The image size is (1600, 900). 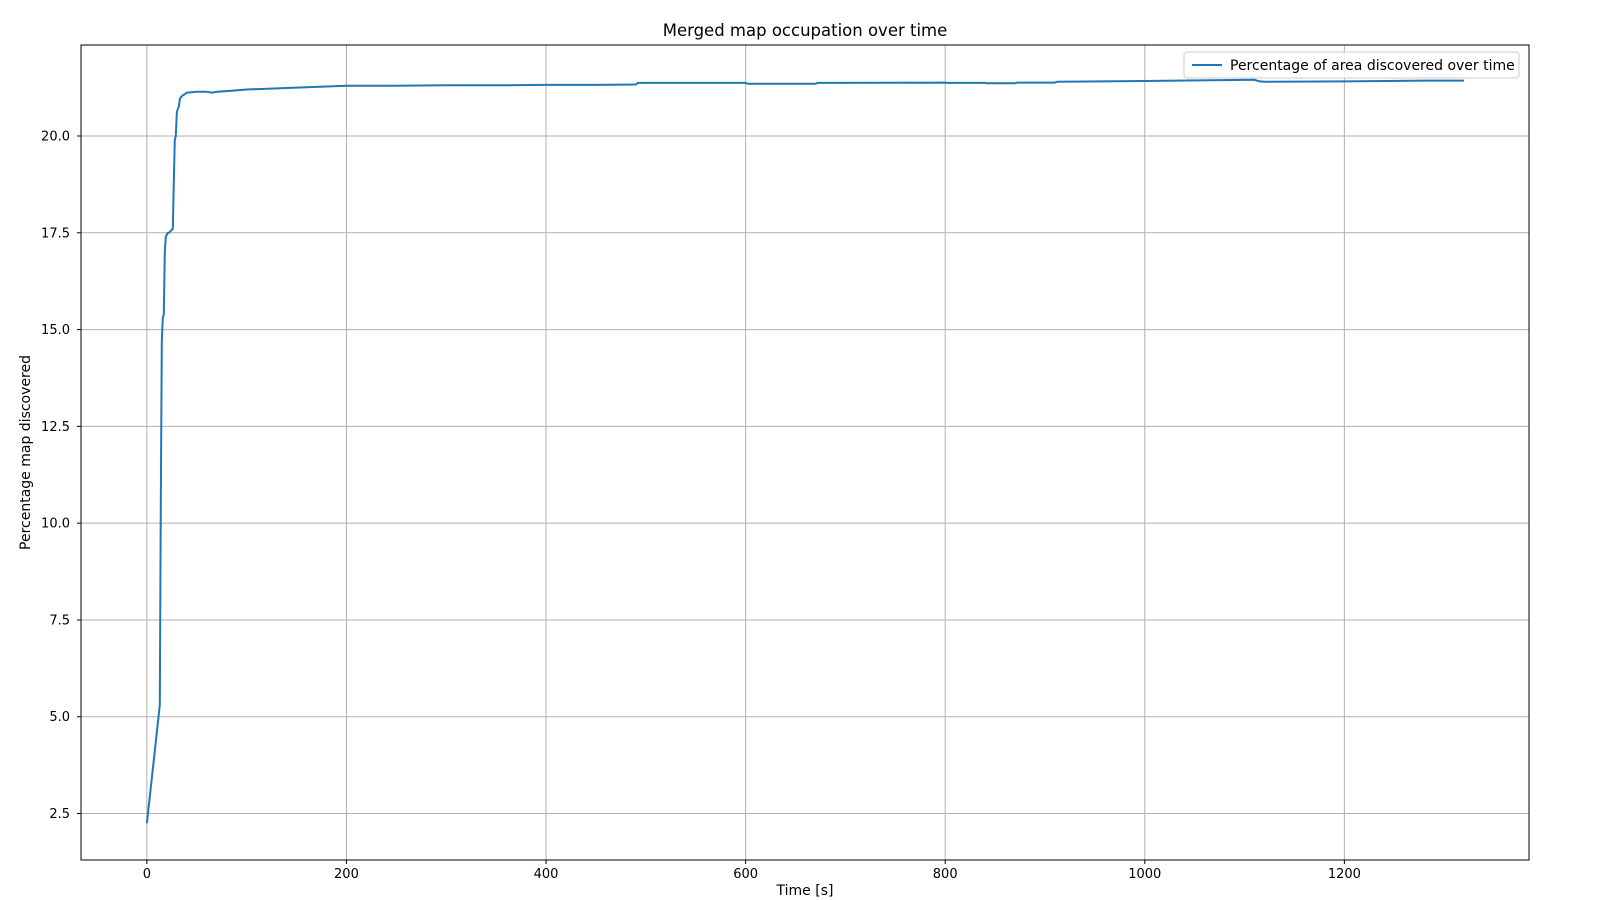 What do you see at coordinates (55, 524) in the screenshot?
I see `y-tick-label: 10.0` at bounding box center [55, 524].